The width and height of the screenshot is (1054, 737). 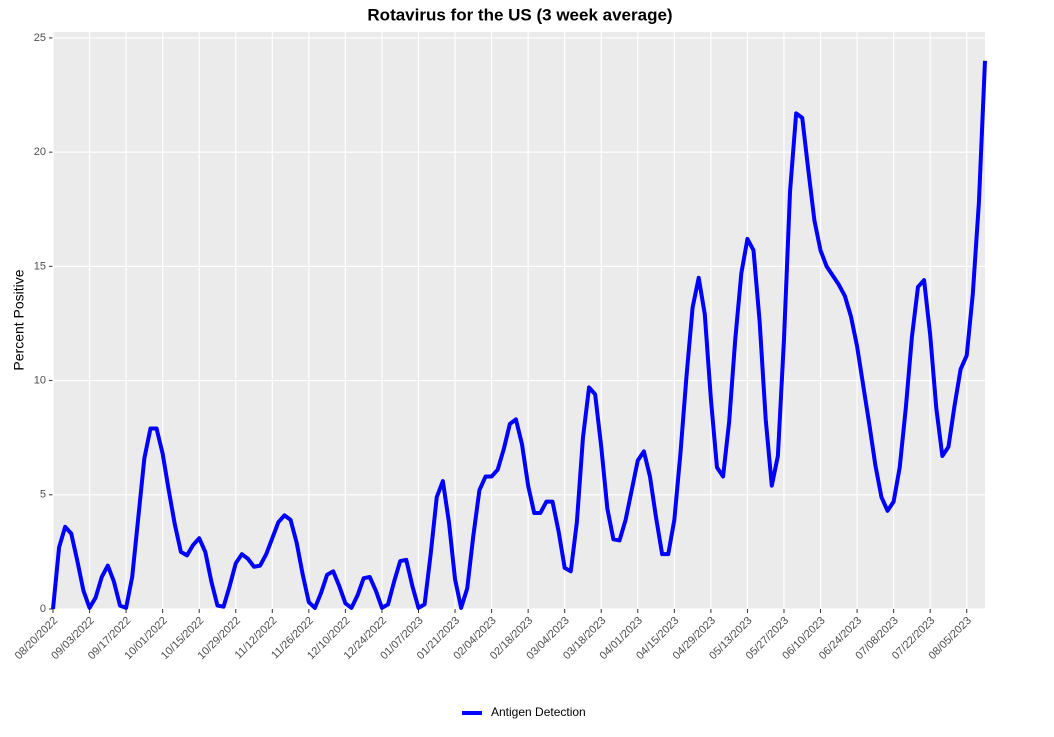 What do you see at coordinates (40, 38) in the screenshot?
I see `y-tick-label: 25` at bounding box center [40, 38].